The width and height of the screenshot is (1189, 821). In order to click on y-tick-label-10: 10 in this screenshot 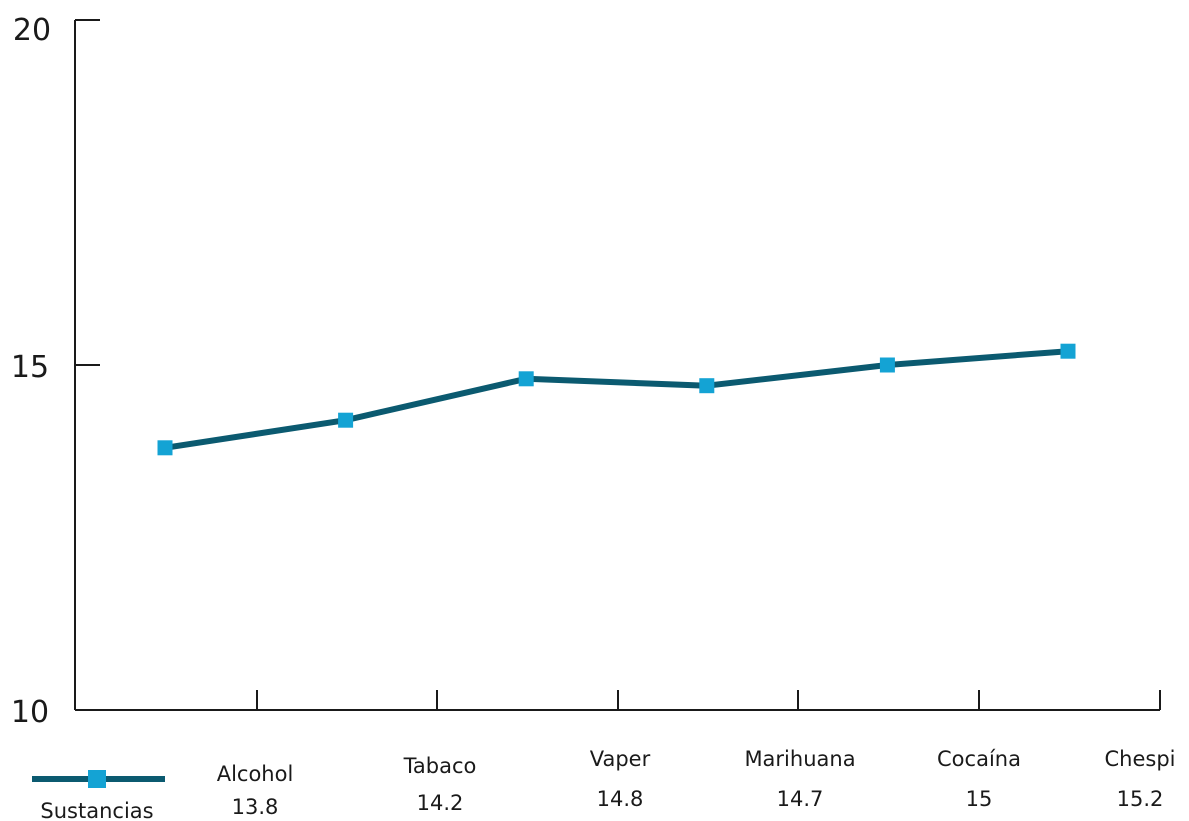, I will do `click(30, 712)`.